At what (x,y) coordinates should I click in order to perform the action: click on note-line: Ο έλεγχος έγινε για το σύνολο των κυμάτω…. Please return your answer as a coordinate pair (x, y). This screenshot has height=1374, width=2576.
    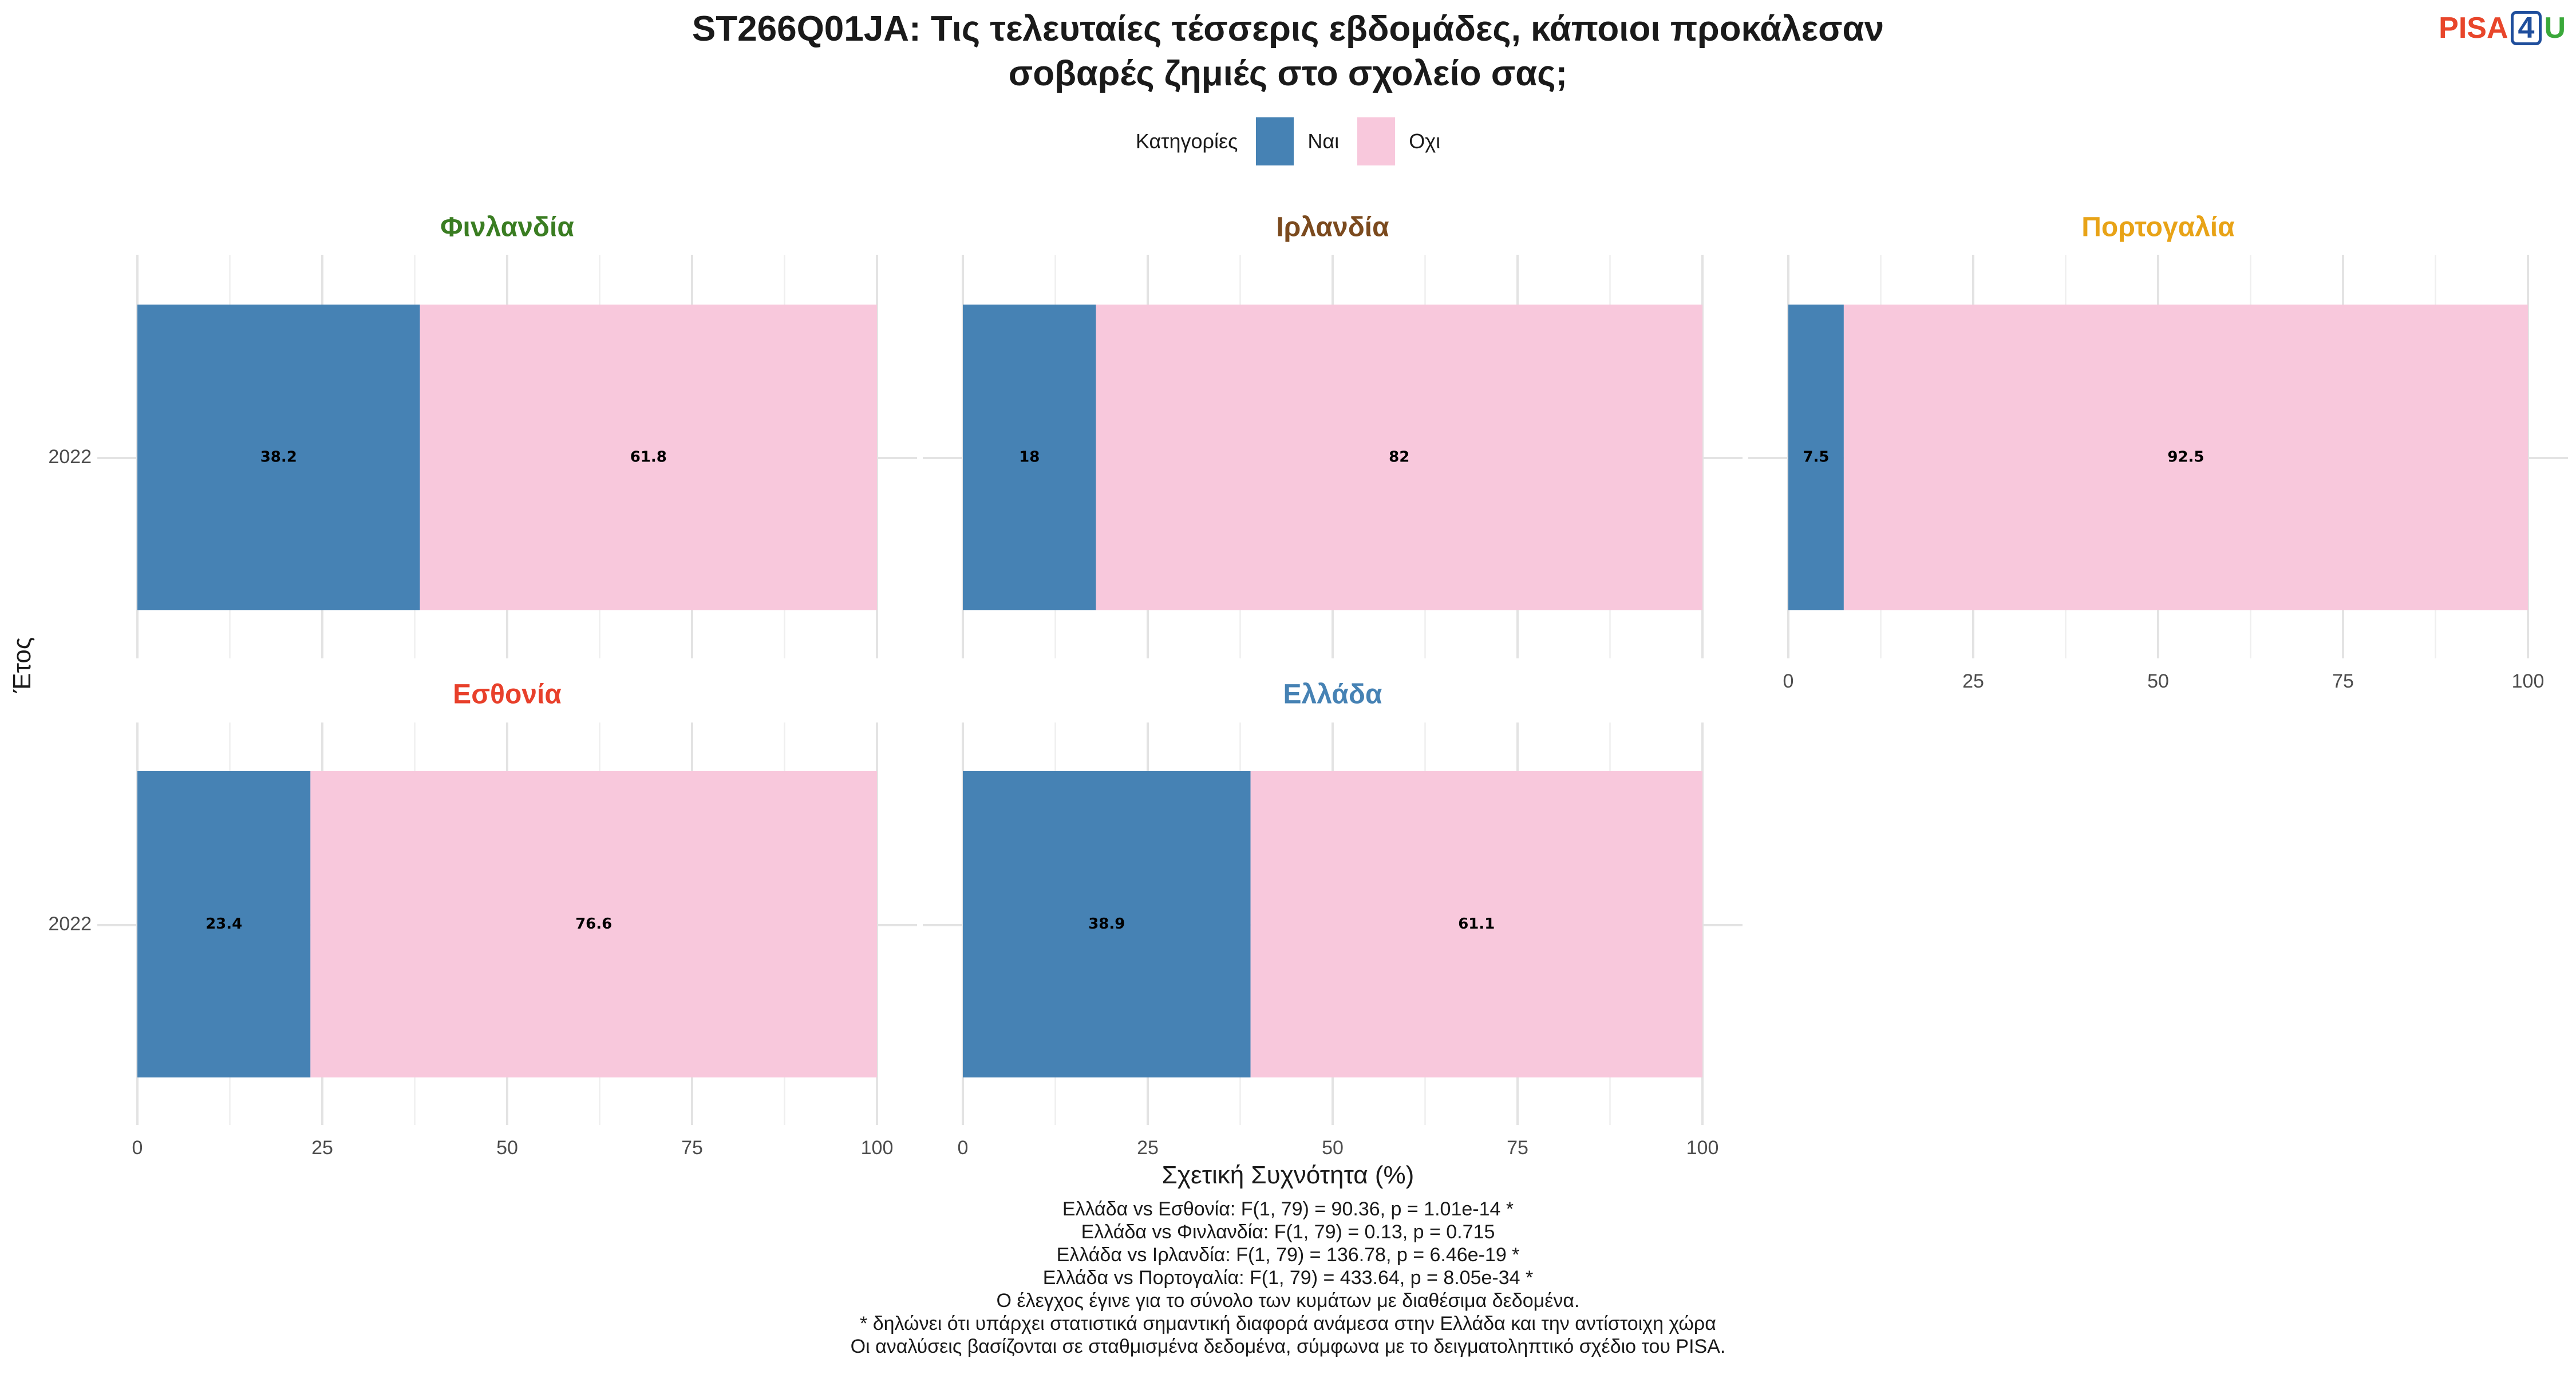
    Looking at the image, I should click on (1288, 1301).